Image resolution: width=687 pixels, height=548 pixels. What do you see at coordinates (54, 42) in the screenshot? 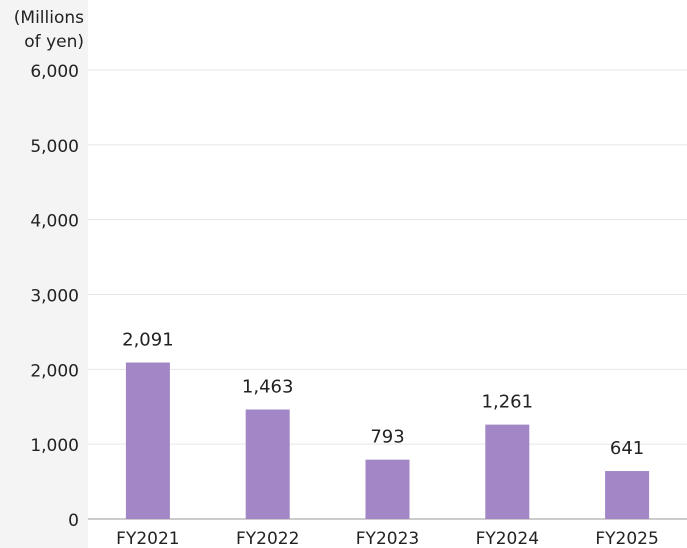
I see `y-axis-label: of yen)` at bounding box center [54, 42].